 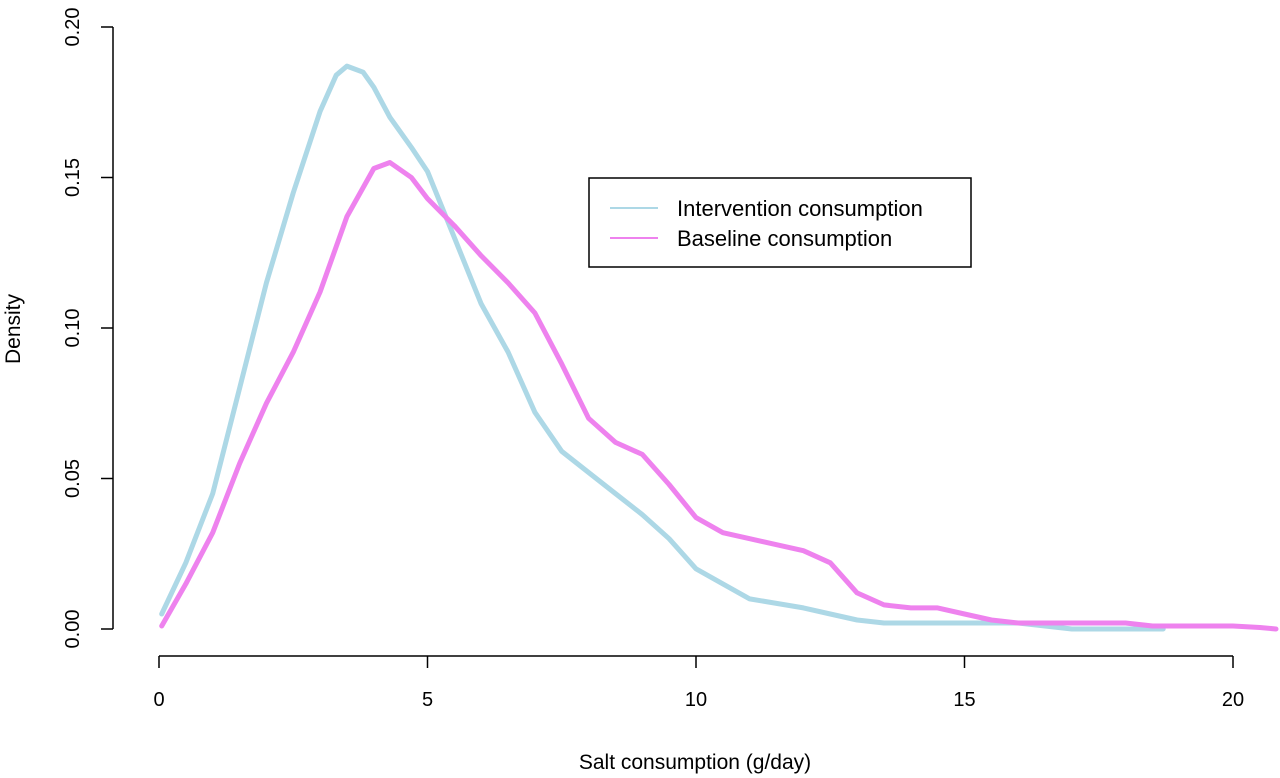 I want to click on y-tick-label: 0.10, so click(x=73, y=328).